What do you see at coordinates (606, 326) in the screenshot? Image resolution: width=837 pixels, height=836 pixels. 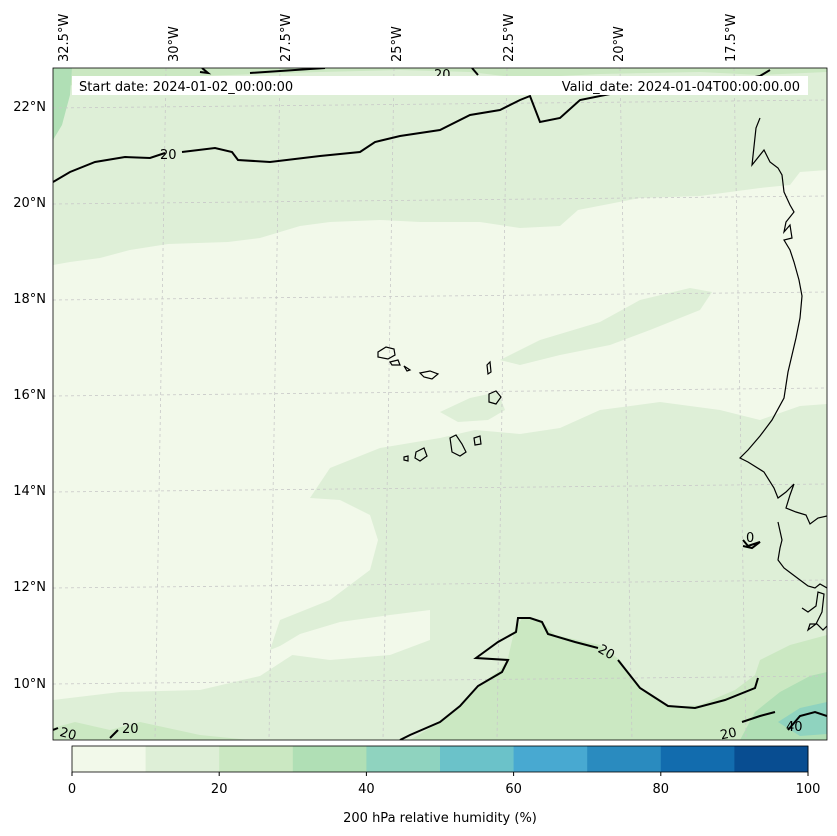 I see `humidity-band-10-20-tongue` at bounding box center [606, 326].